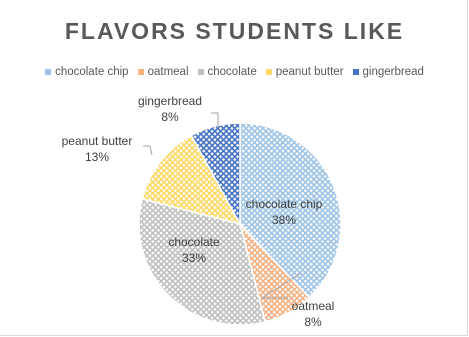 The width and height of the screenshot is (469, 337). Describe the element at coordinates (284, 220) in the screenshot. I see `slice-percent-chocolate-chip: 38%` at that location.